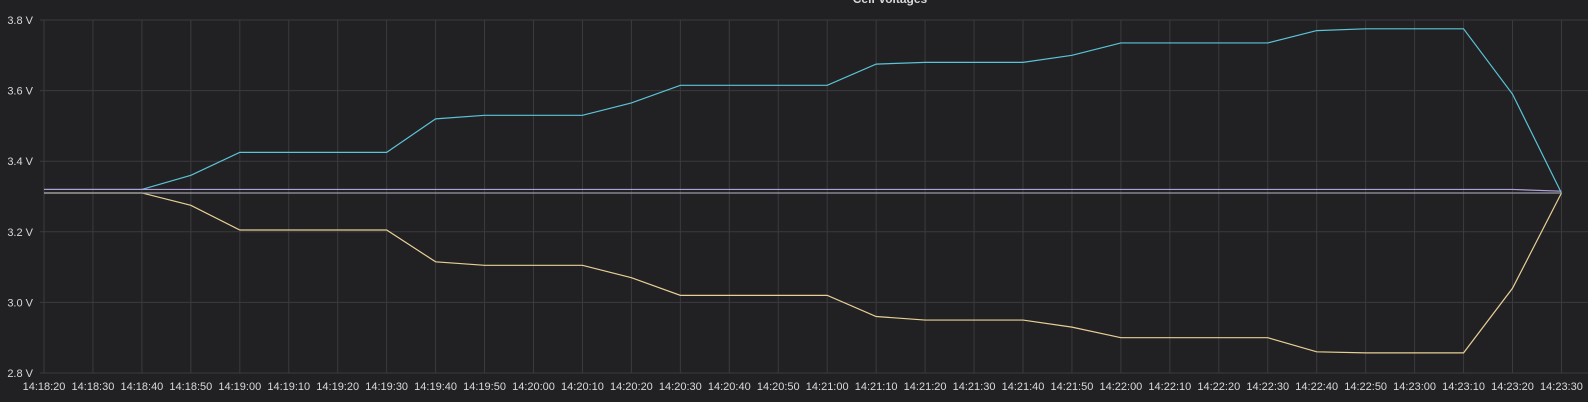 This screenshot has width=1588, height=402. Describe the element at coordinates (803, 190) in the screenshot. I see `series-line` at that location.